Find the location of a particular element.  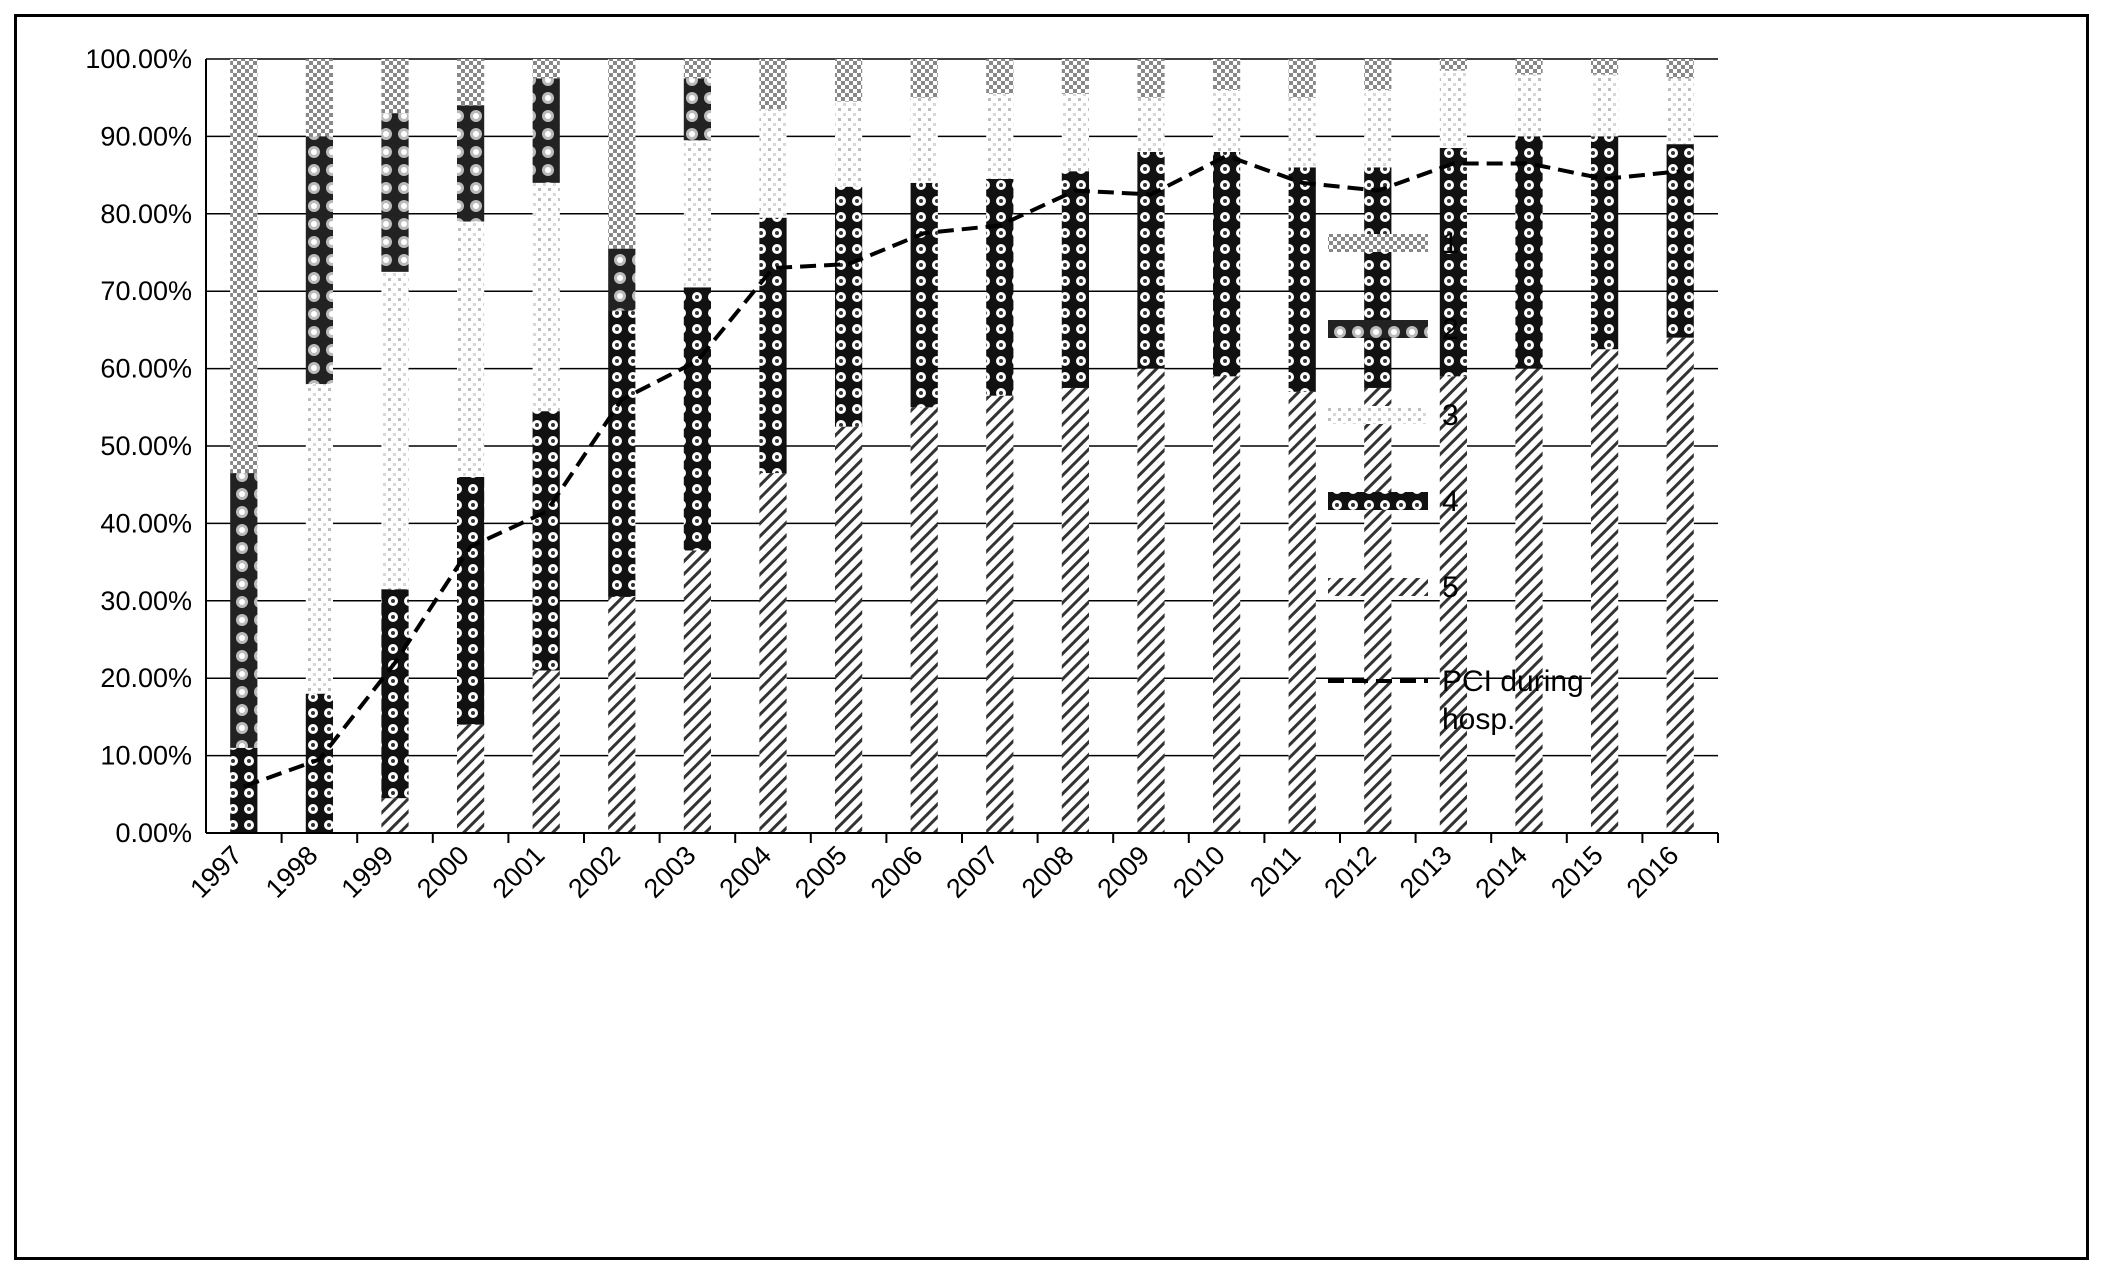

x-tick-label: 2008 is located at coordinates (1048, 872).